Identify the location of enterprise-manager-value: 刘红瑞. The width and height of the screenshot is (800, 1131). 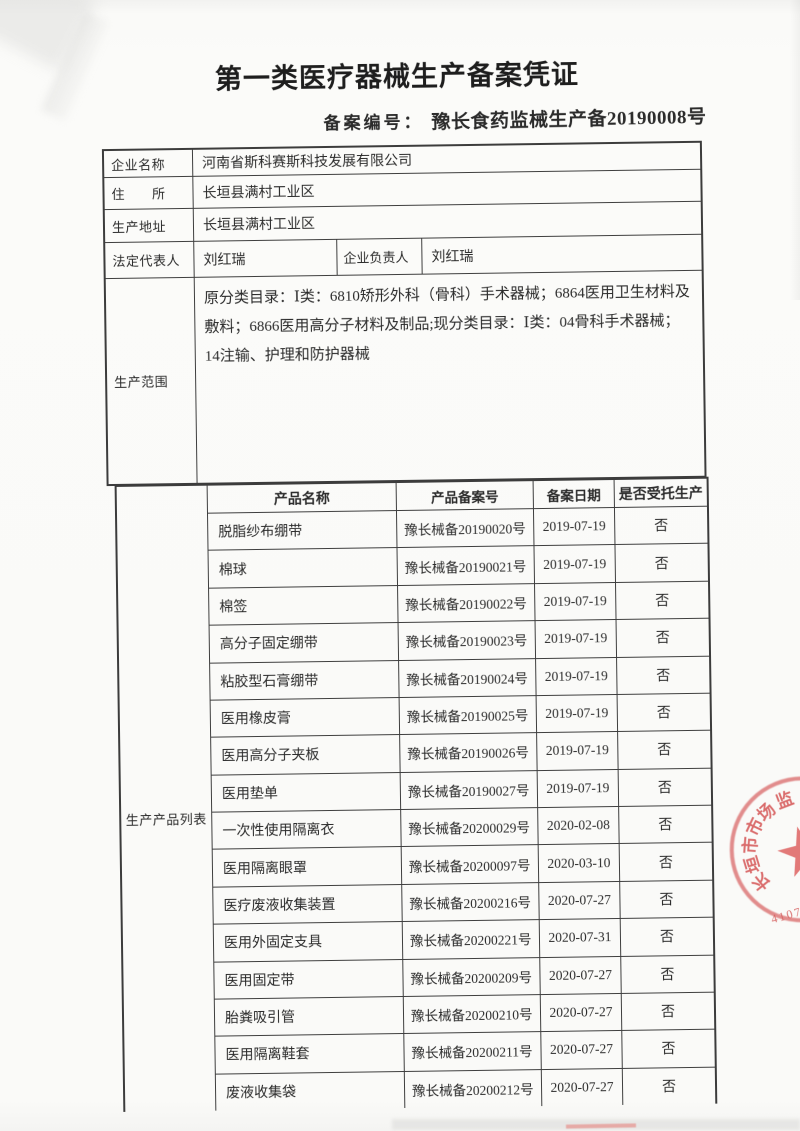
(561, 254).